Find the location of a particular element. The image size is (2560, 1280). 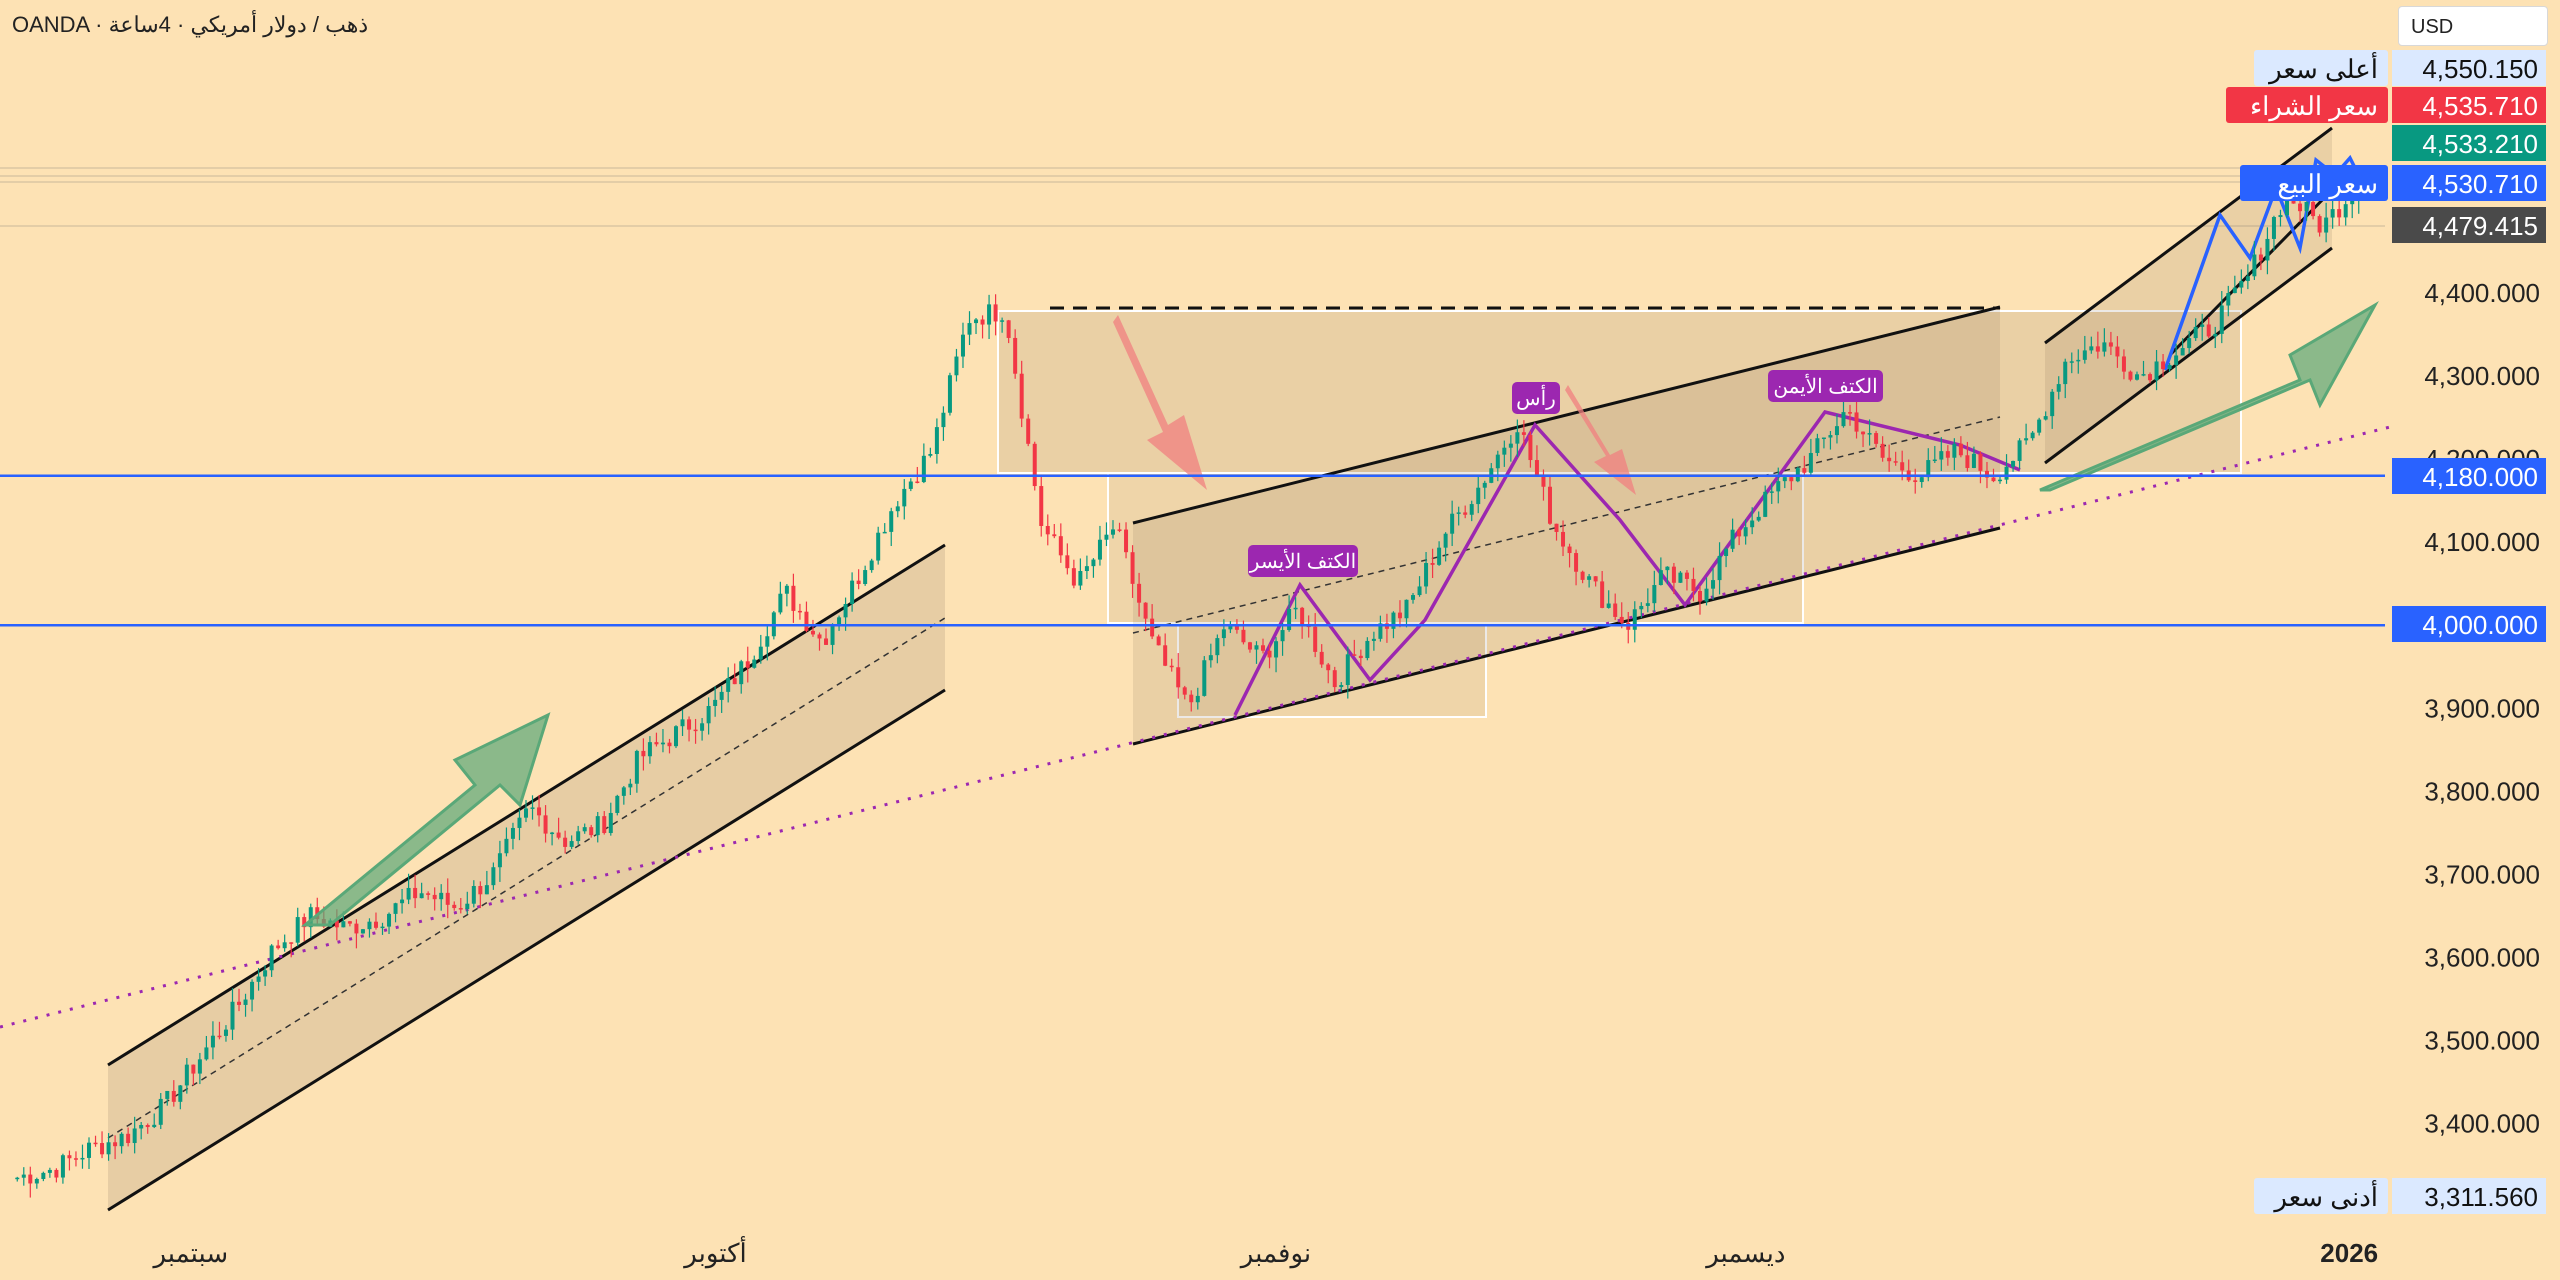

channel-right-upper is located at coordinates (2188, 235).